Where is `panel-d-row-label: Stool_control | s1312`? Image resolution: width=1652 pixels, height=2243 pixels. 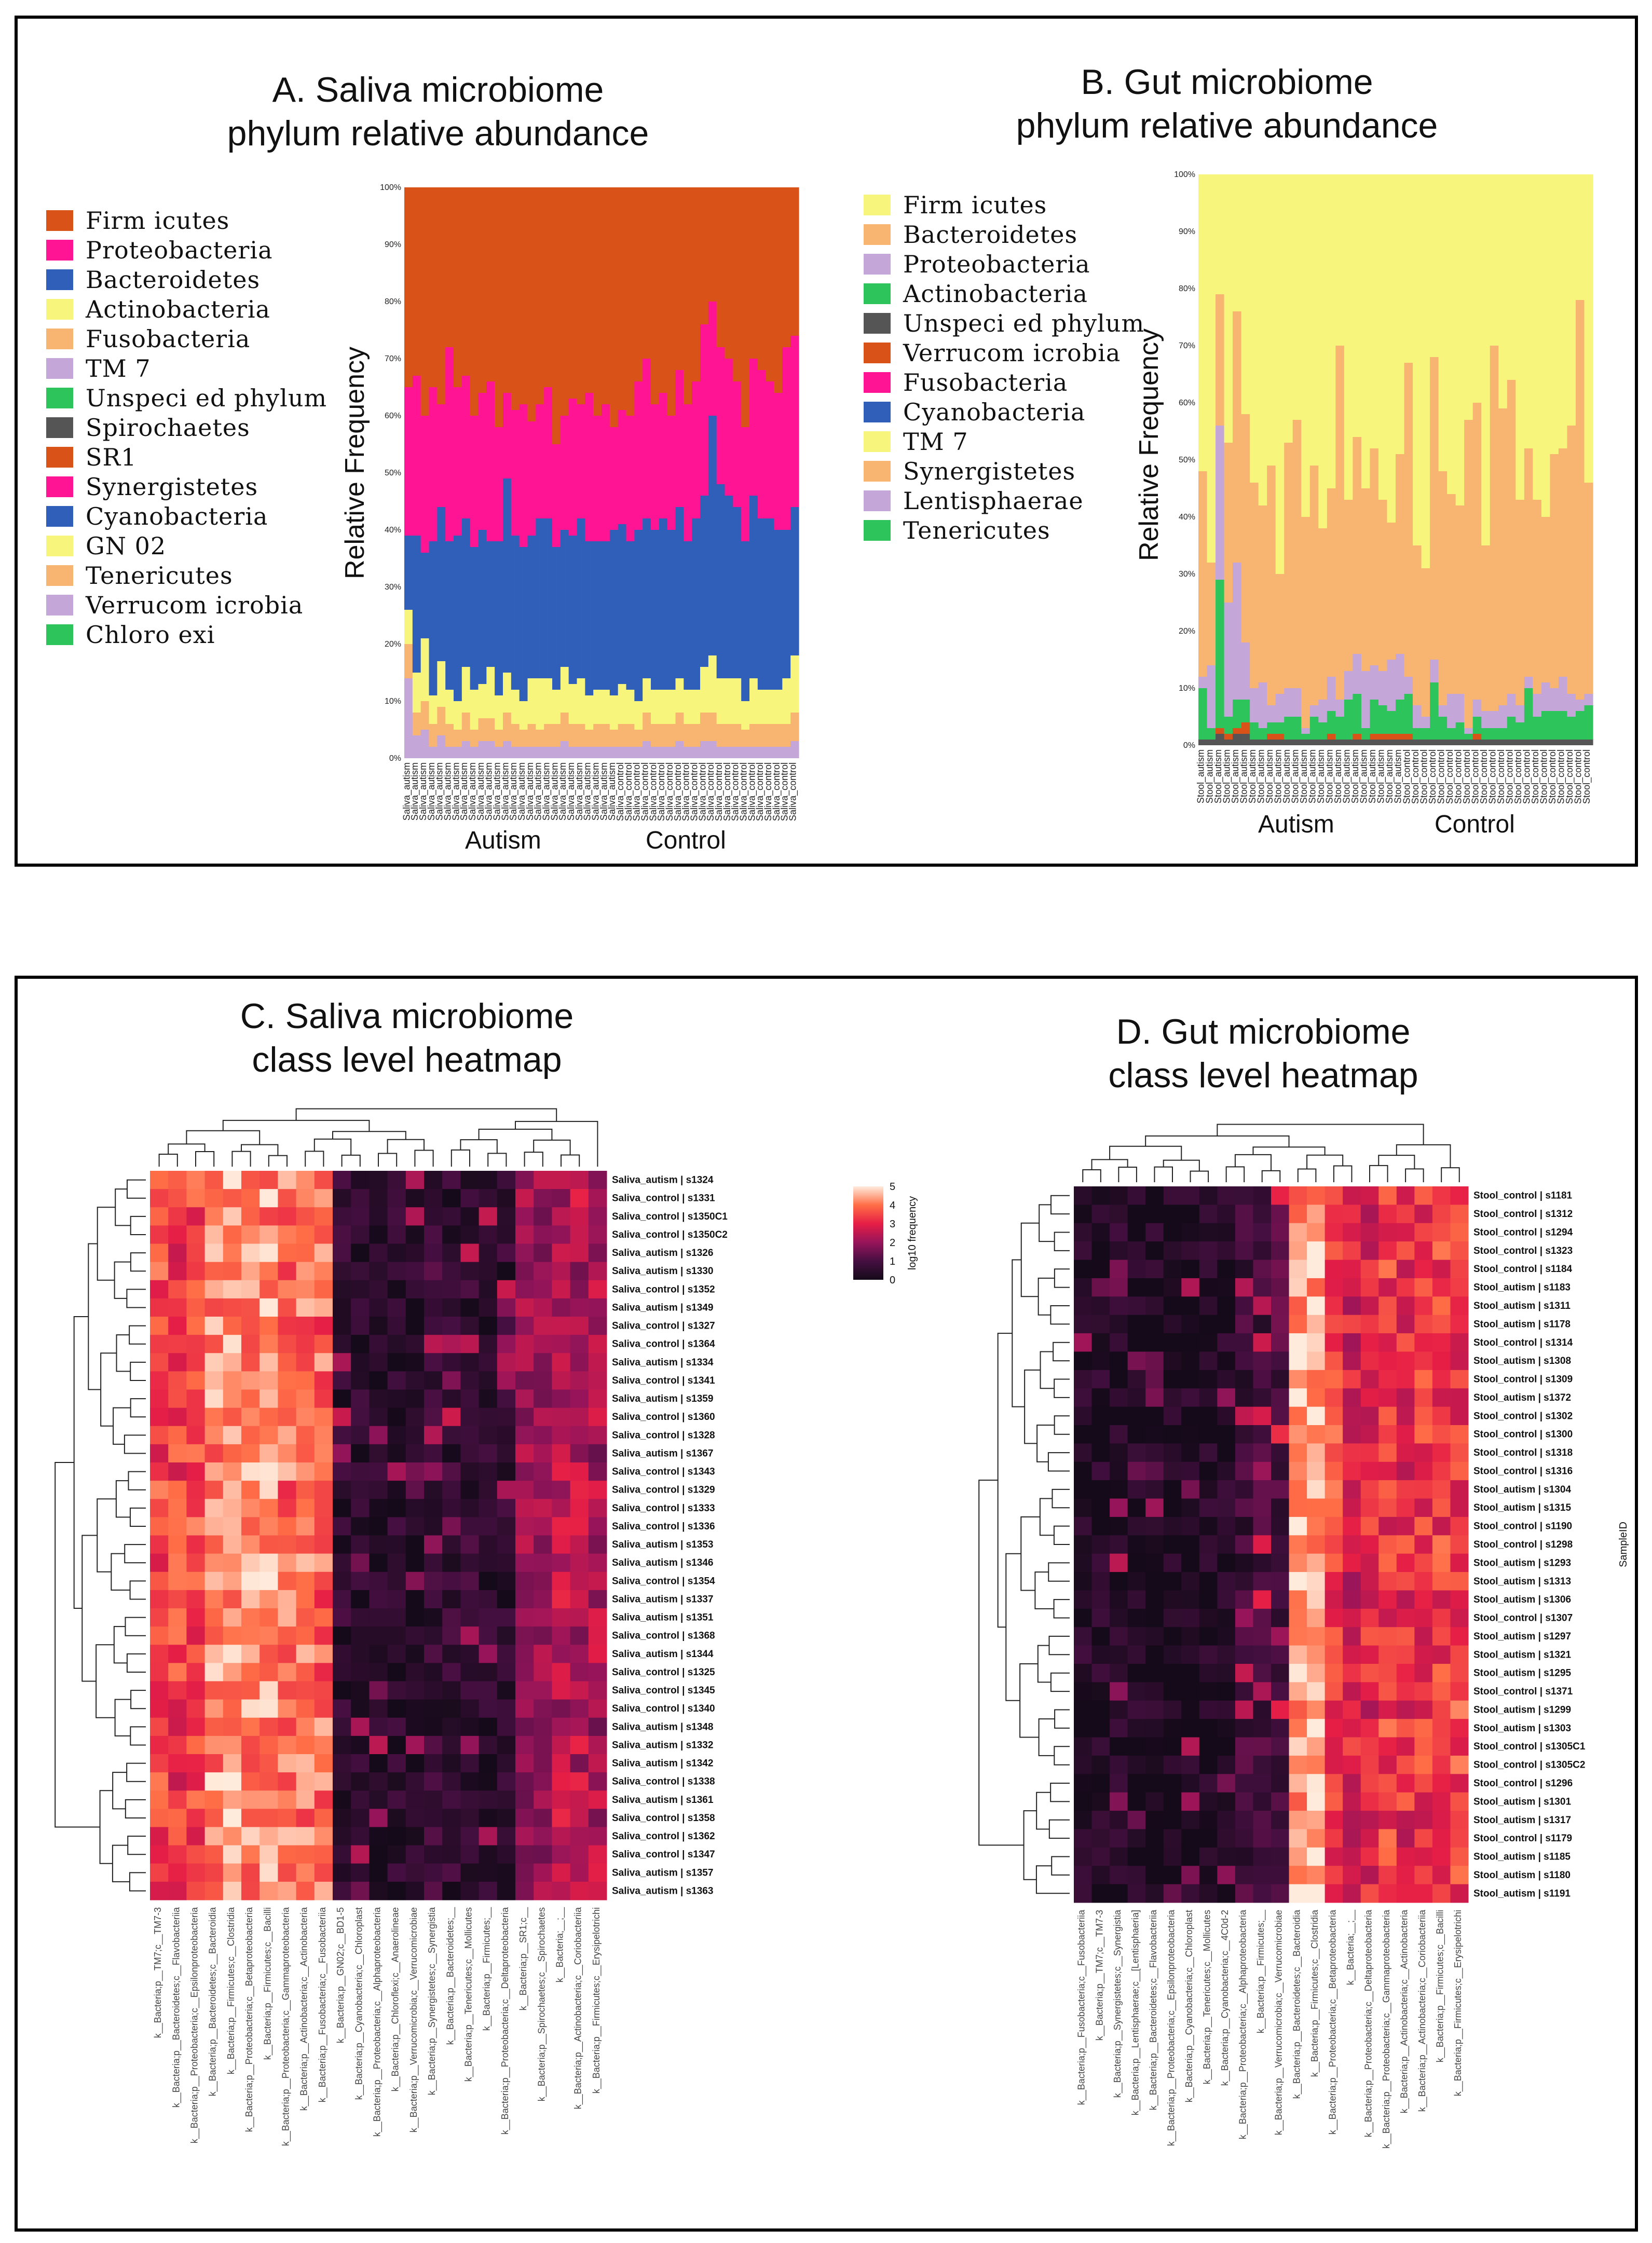 panel-d-row-label: Stool_control | s1312 is located at coordinates (1523, 1214).